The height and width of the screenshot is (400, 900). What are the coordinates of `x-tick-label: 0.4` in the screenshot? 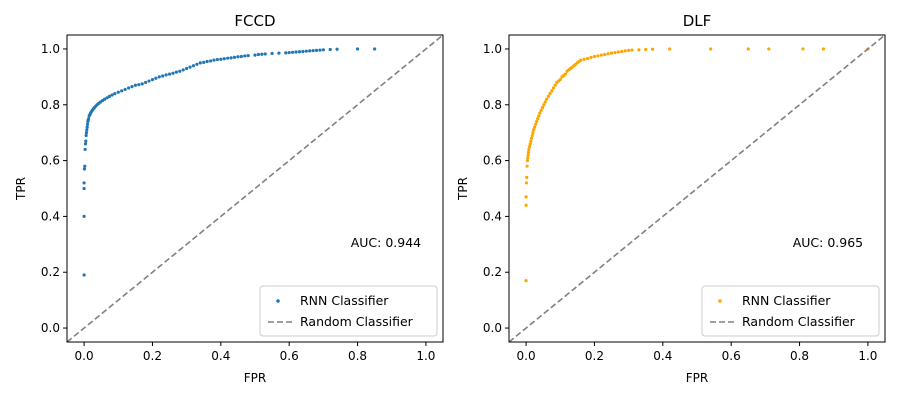 It's located at (662, 356).